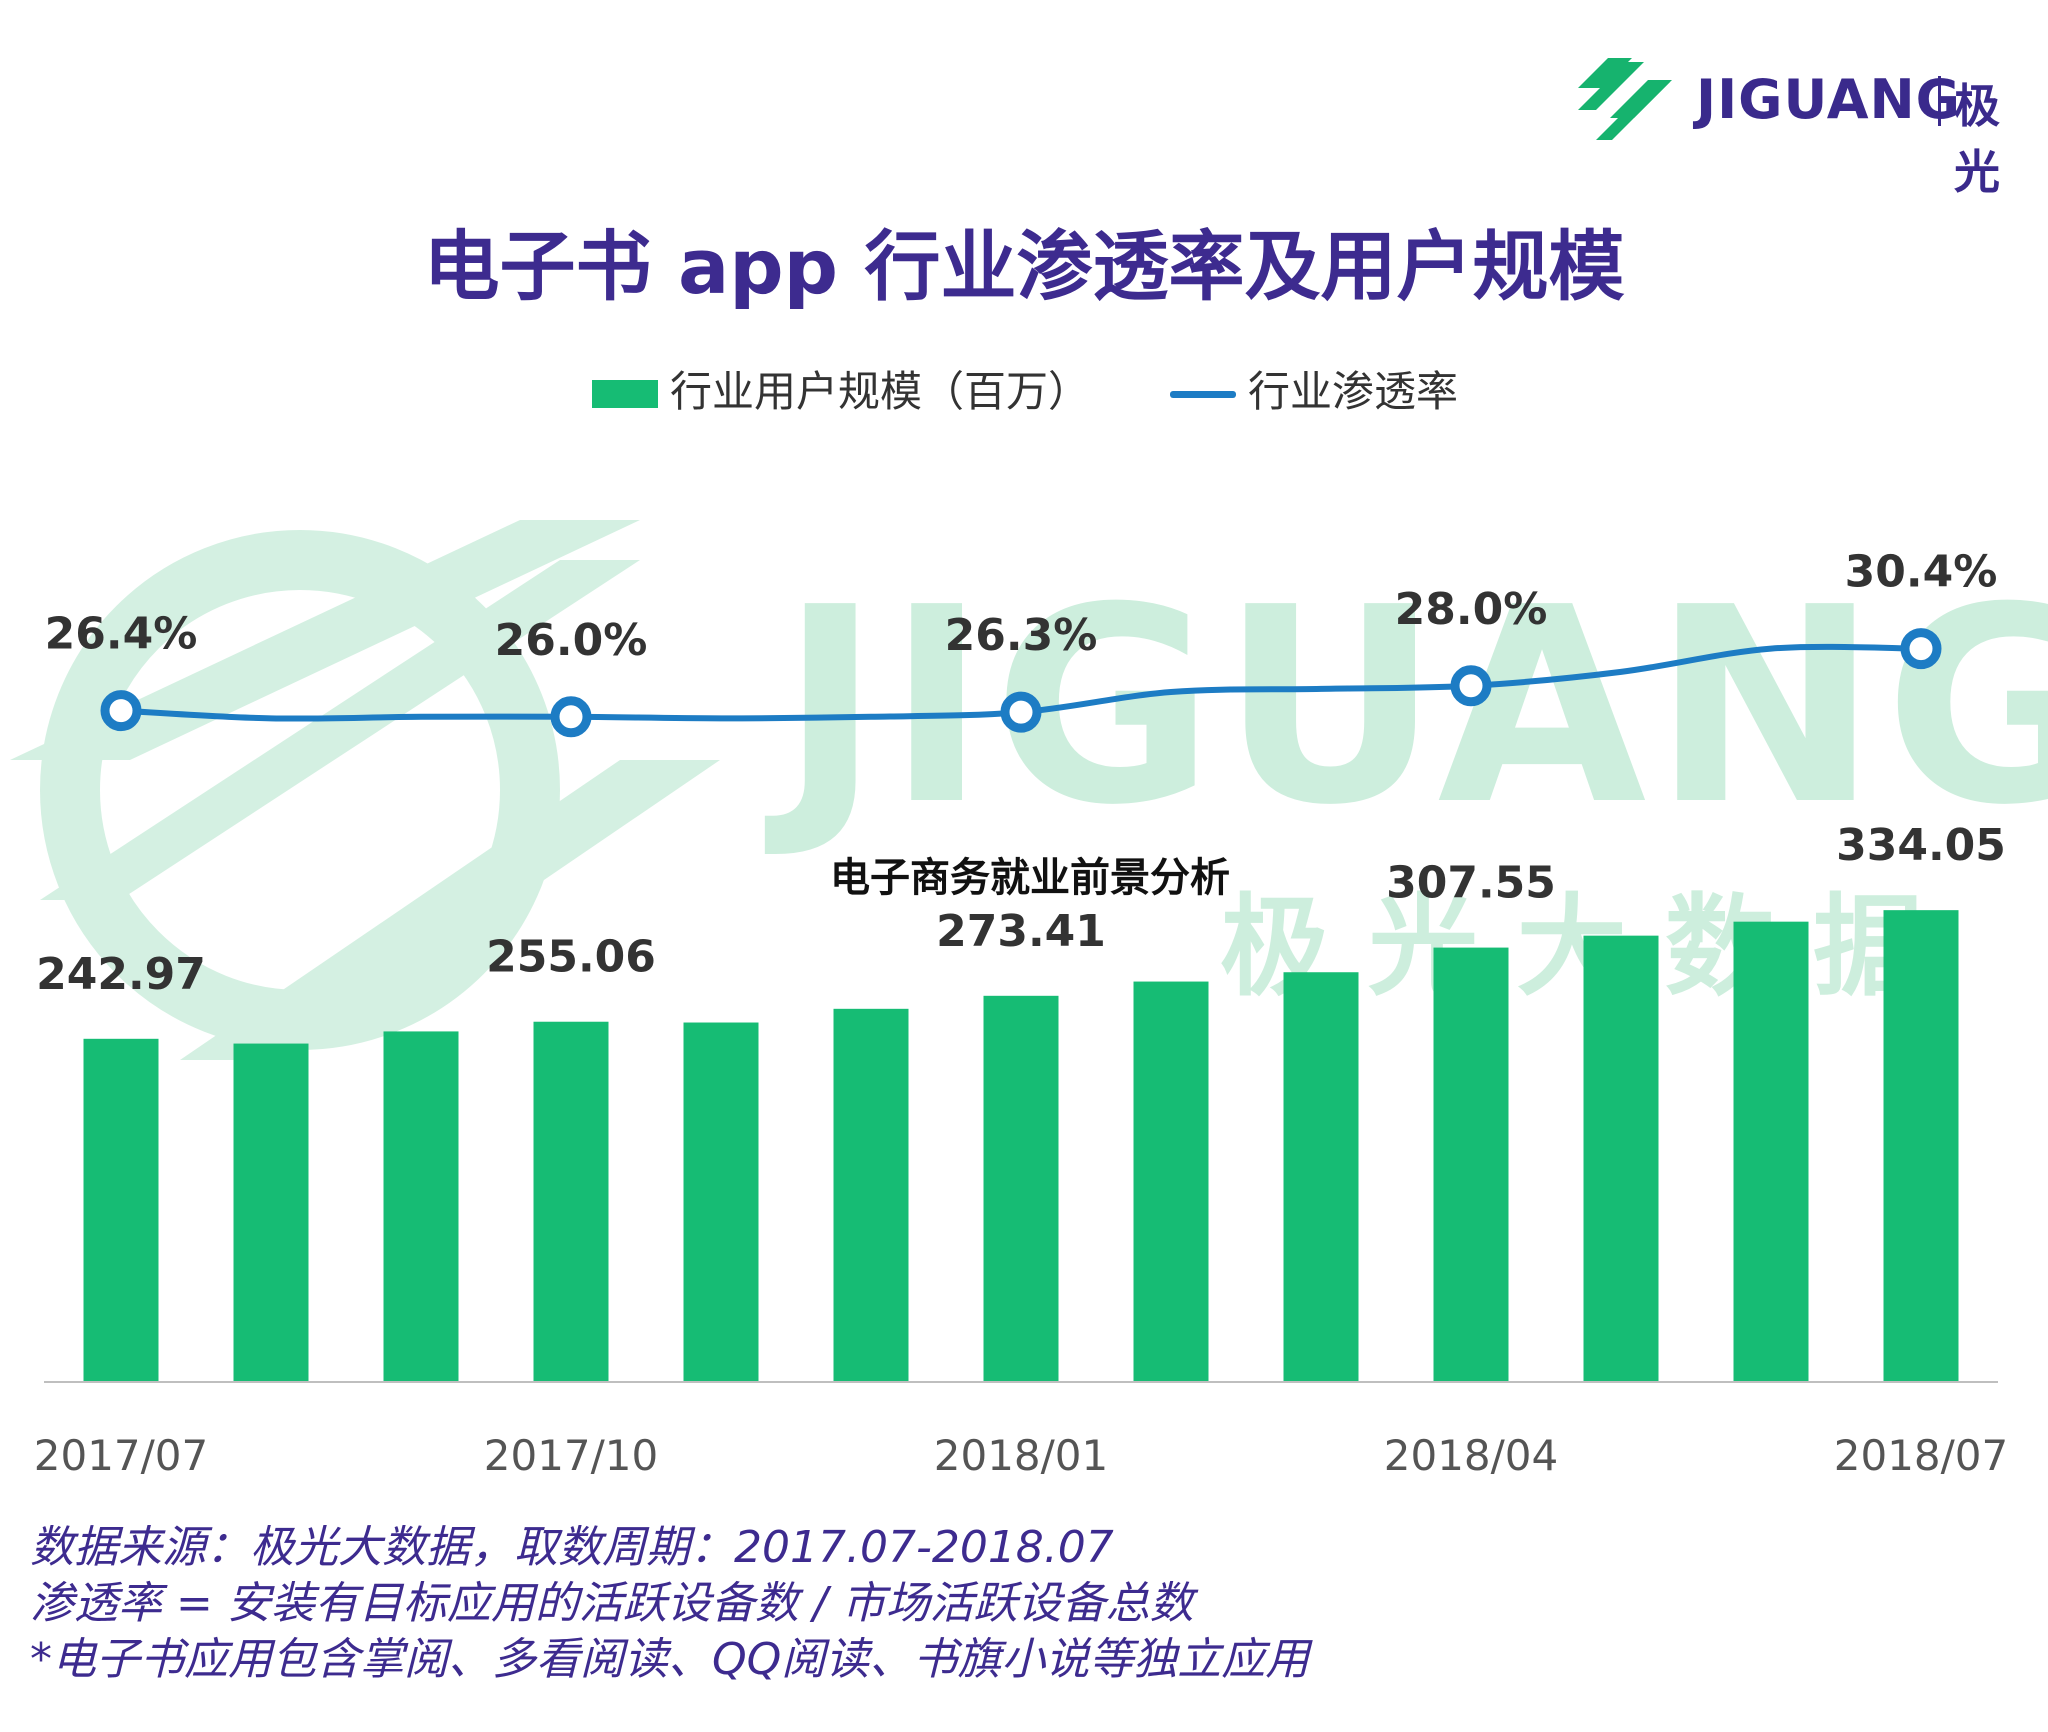  Describe the element at coordinates (1024, 266) in the screenshot. I see `page-title: 电子书 app 行业渗透率及用户规模` at that location.